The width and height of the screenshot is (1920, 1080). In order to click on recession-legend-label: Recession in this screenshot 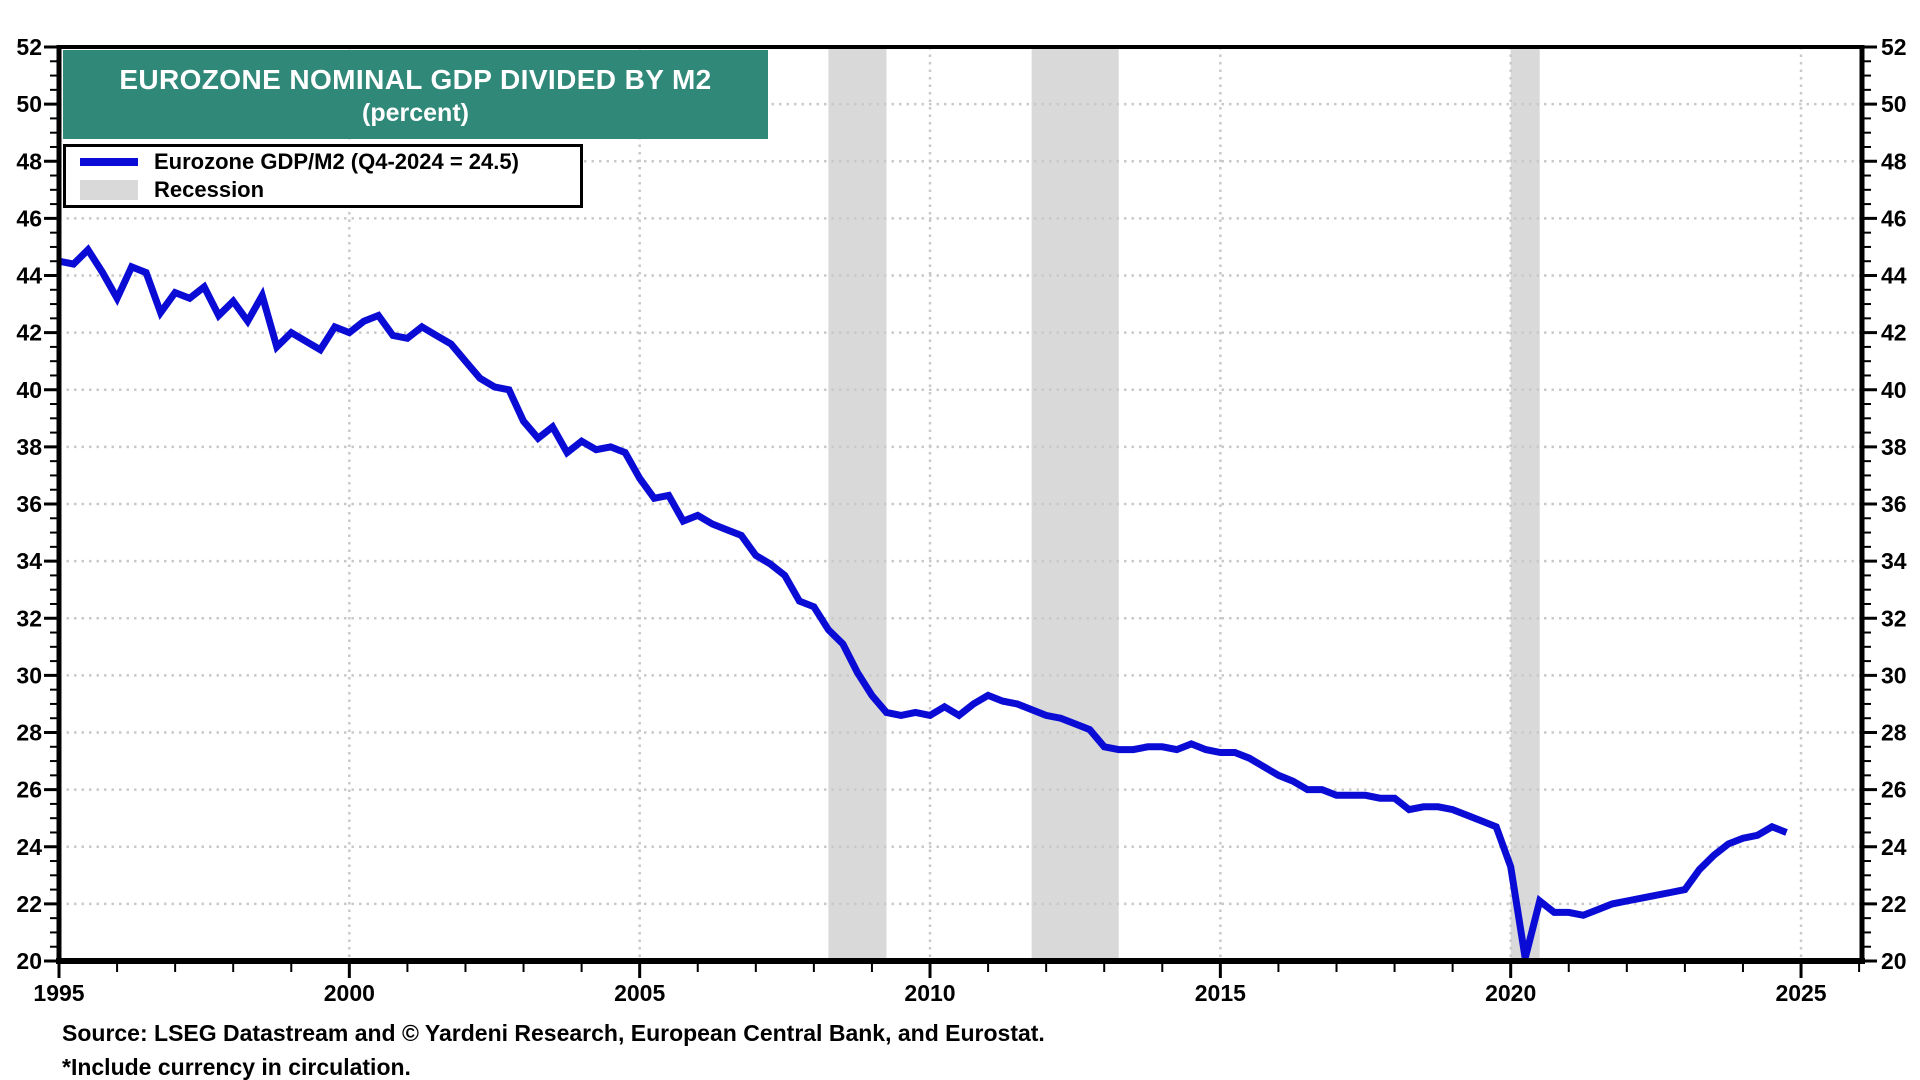, I will do `click(209, 189)`.